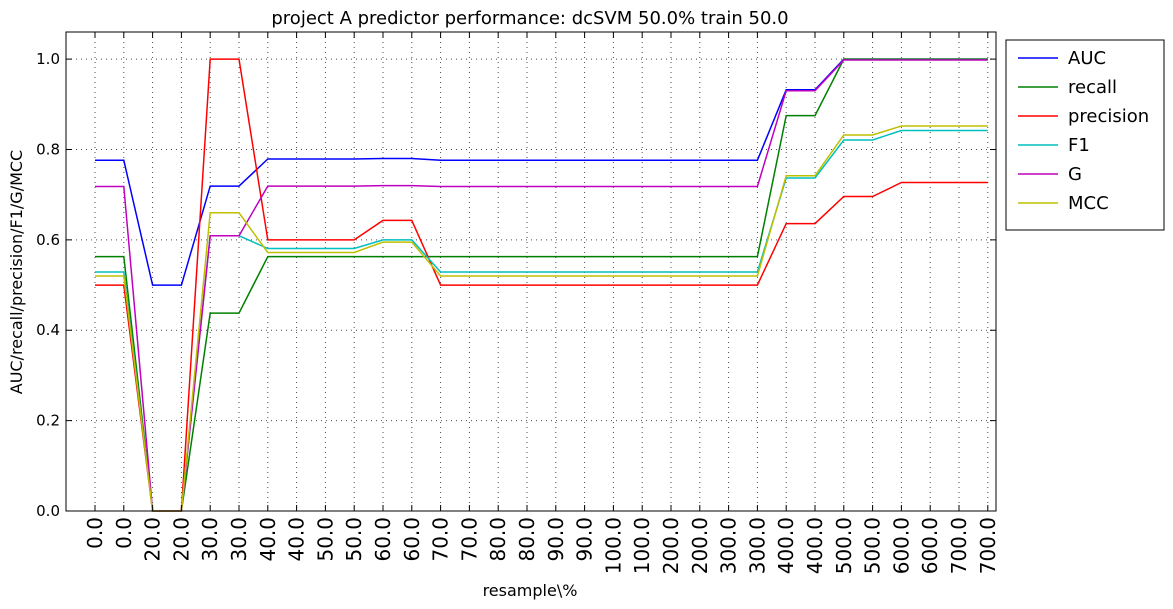 The width and height of the screenshot is (1173, 609). I want to click on y-tick-label: 0.8, so click(48, 149).